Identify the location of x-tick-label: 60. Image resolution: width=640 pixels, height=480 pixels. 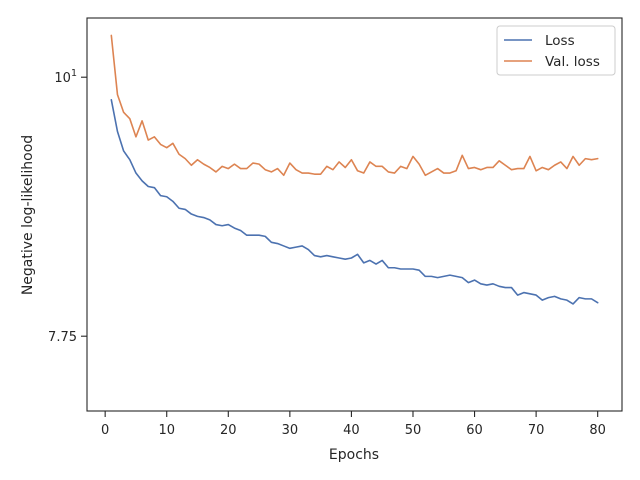
(474, 430).